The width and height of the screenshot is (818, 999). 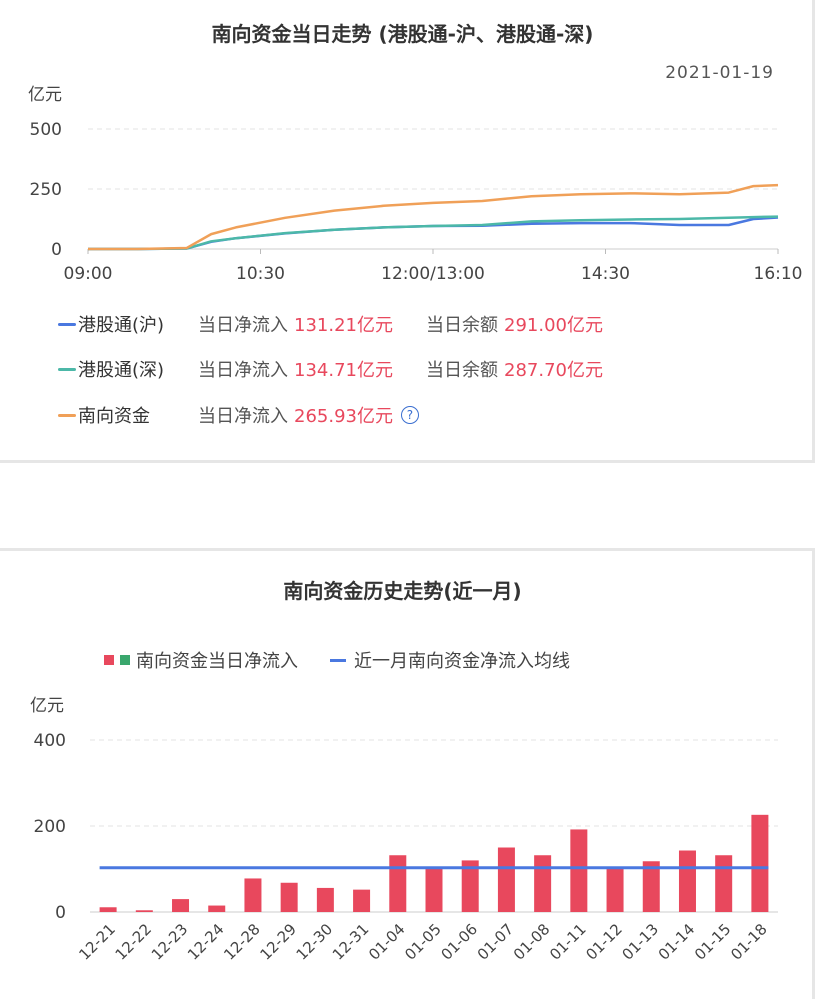 What do you see at coordinates (67, 369) in the screenshot?
I see `legend-swatch-sz` at bounding box center [67, 369].